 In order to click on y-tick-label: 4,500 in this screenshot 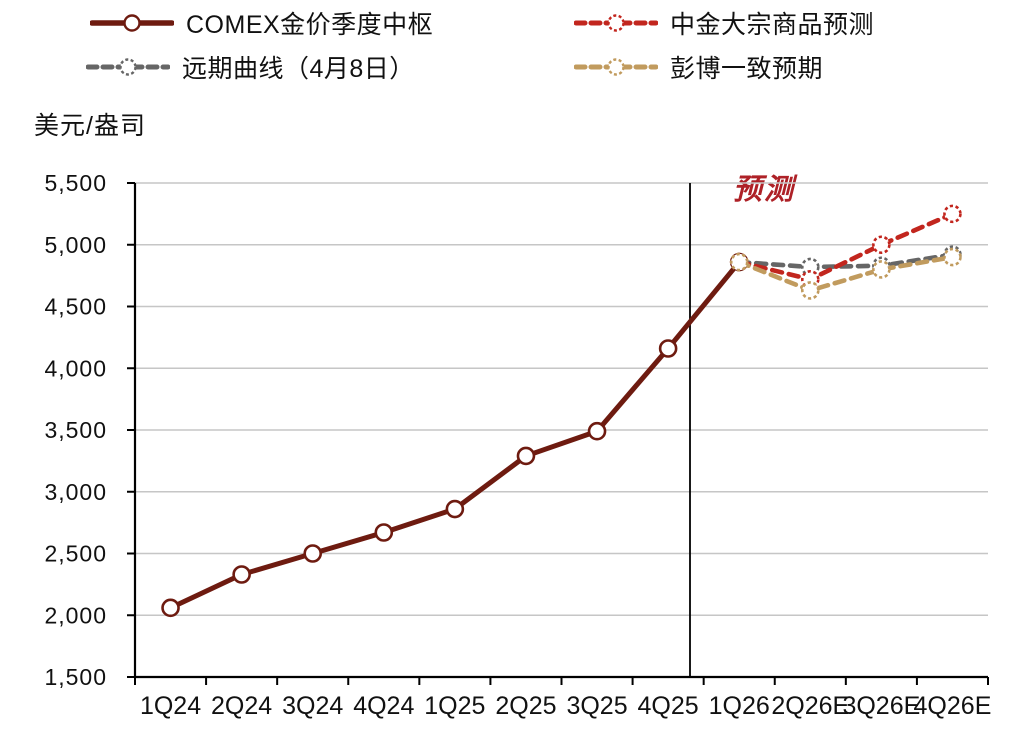, I will do `click(75, 307)`.